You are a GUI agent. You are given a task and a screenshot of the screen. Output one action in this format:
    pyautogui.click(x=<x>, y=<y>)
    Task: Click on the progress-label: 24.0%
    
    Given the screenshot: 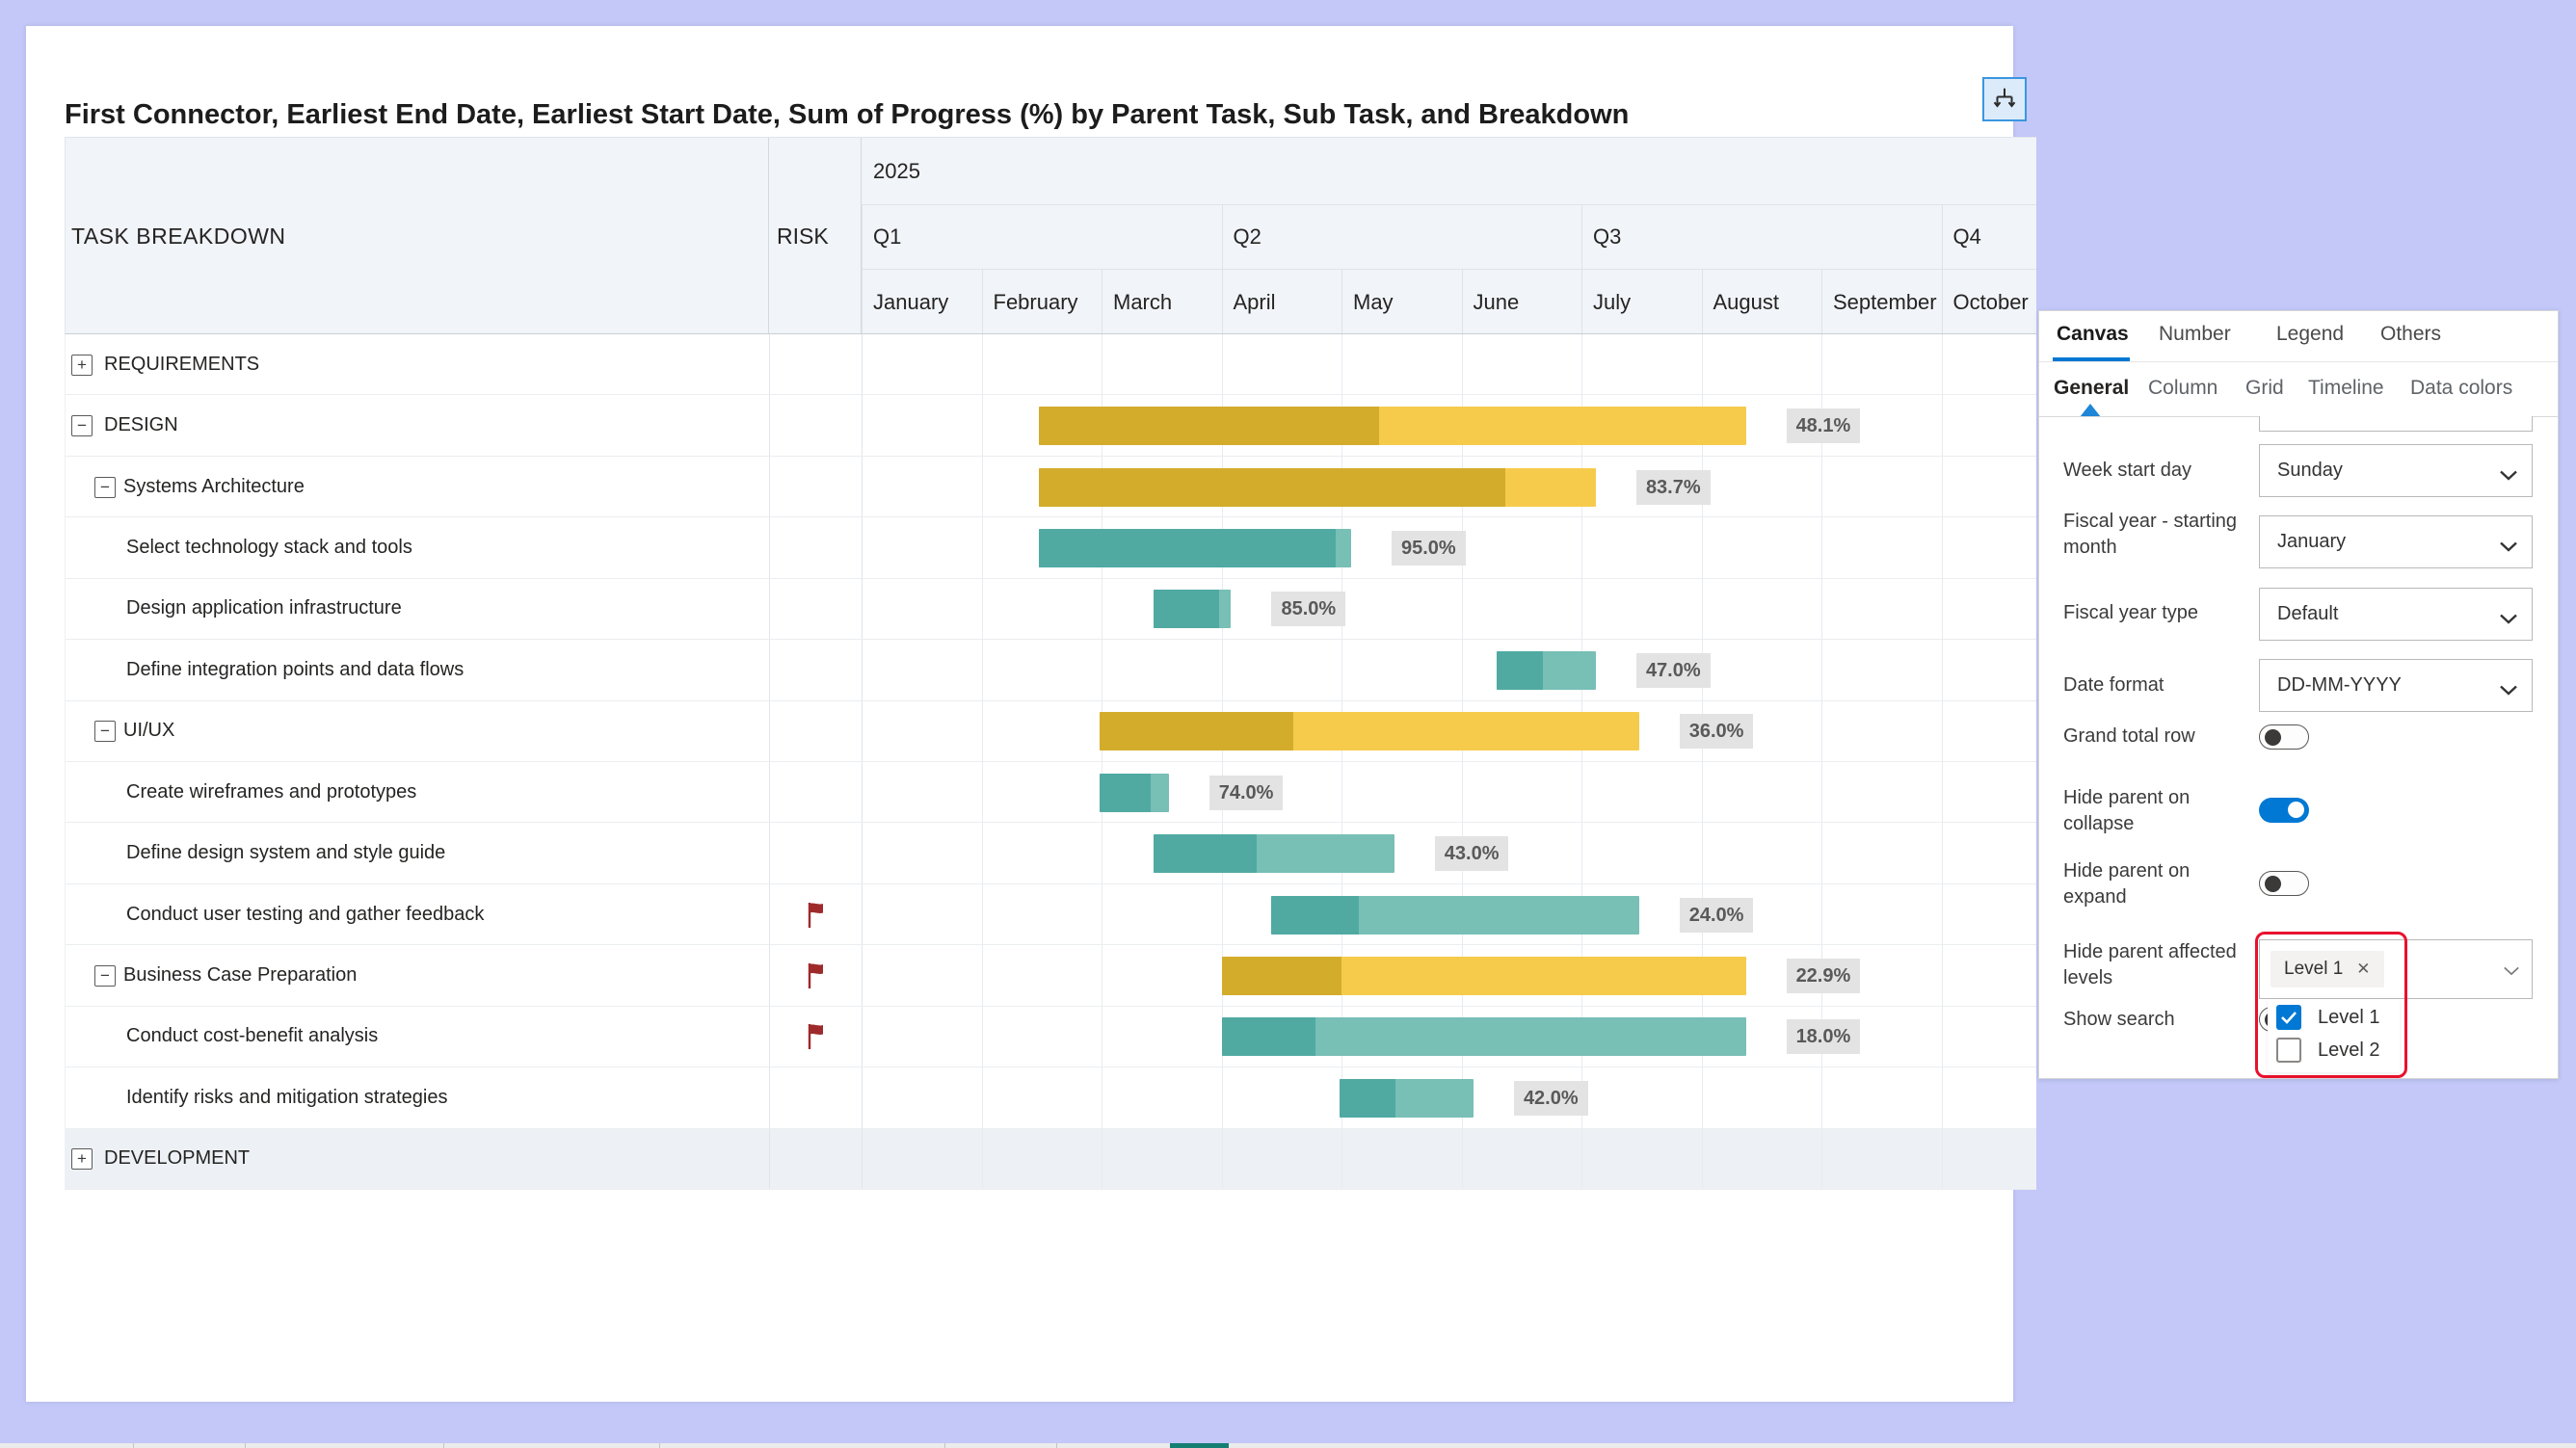 What is the action you would take?
    pyautogui.click(x=1716, y=915)
    